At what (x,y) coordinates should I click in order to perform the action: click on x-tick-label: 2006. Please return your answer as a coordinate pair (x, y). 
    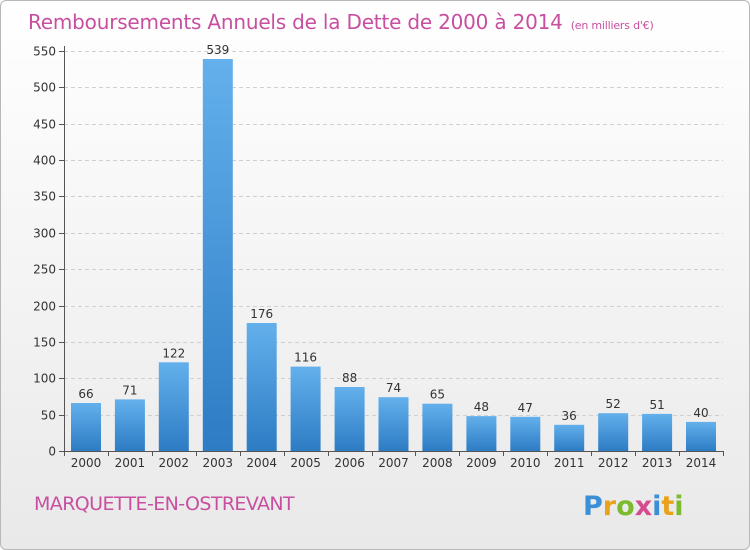
    Looking at the image, I should click on (349, 463).